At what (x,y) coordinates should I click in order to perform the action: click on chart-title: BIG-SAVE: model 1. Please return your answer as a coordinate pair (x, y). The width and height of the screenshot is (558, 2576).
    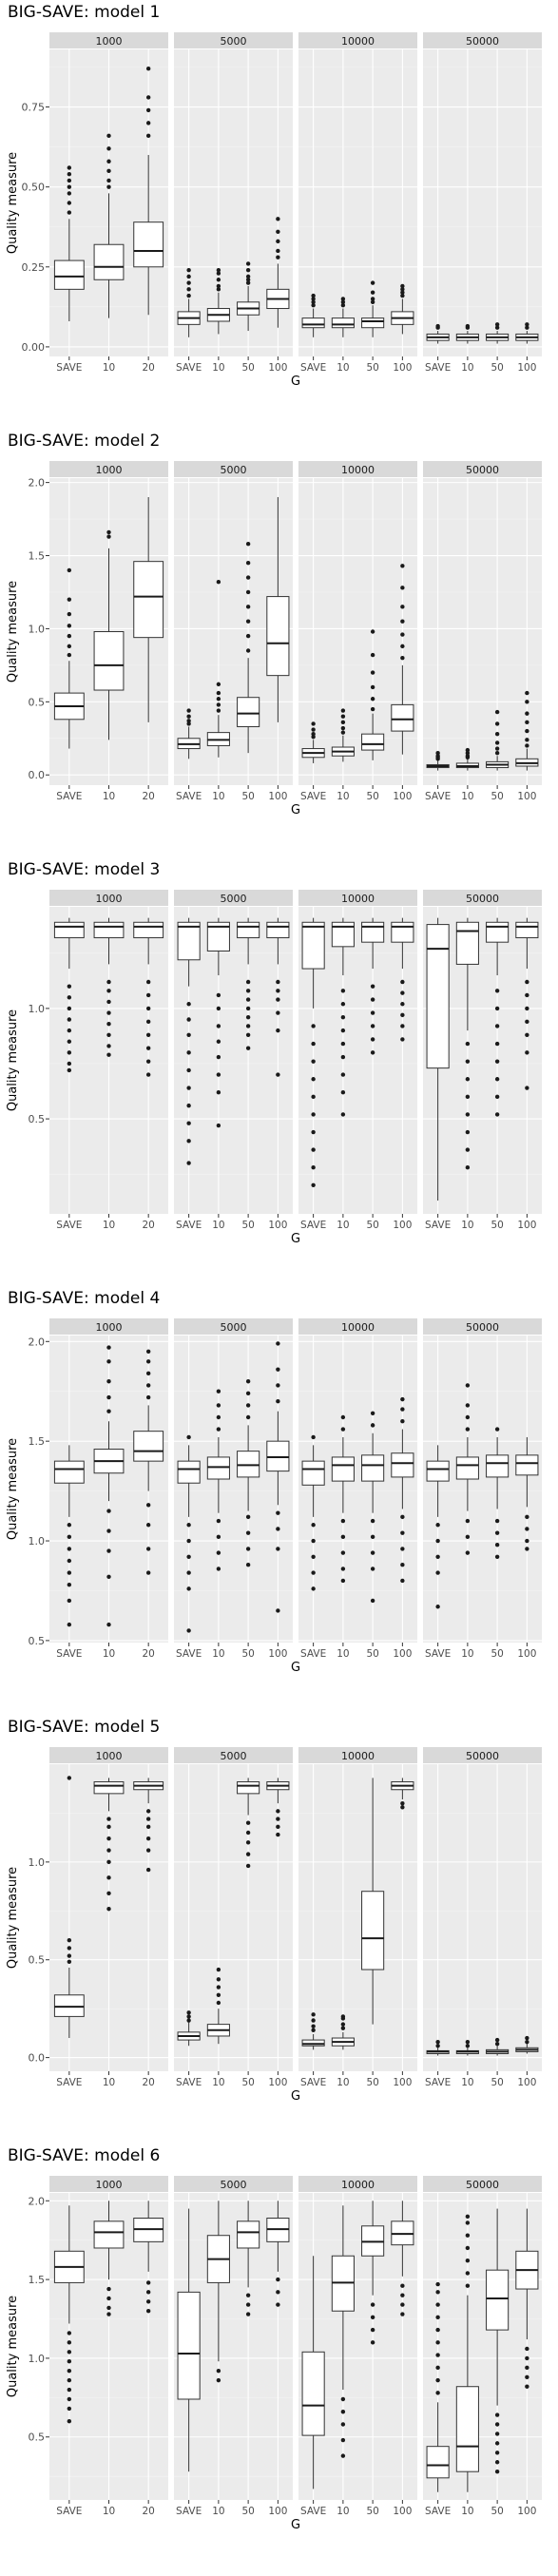
    Looking at the image, I should click on (84, 12).